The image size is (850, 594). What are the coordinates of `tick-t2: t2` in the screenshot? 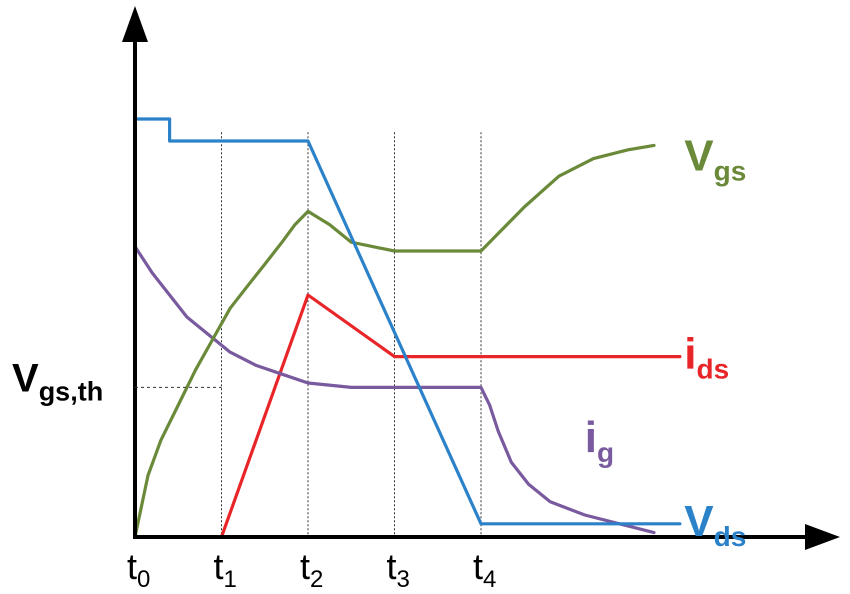 It's located at (311, 569).